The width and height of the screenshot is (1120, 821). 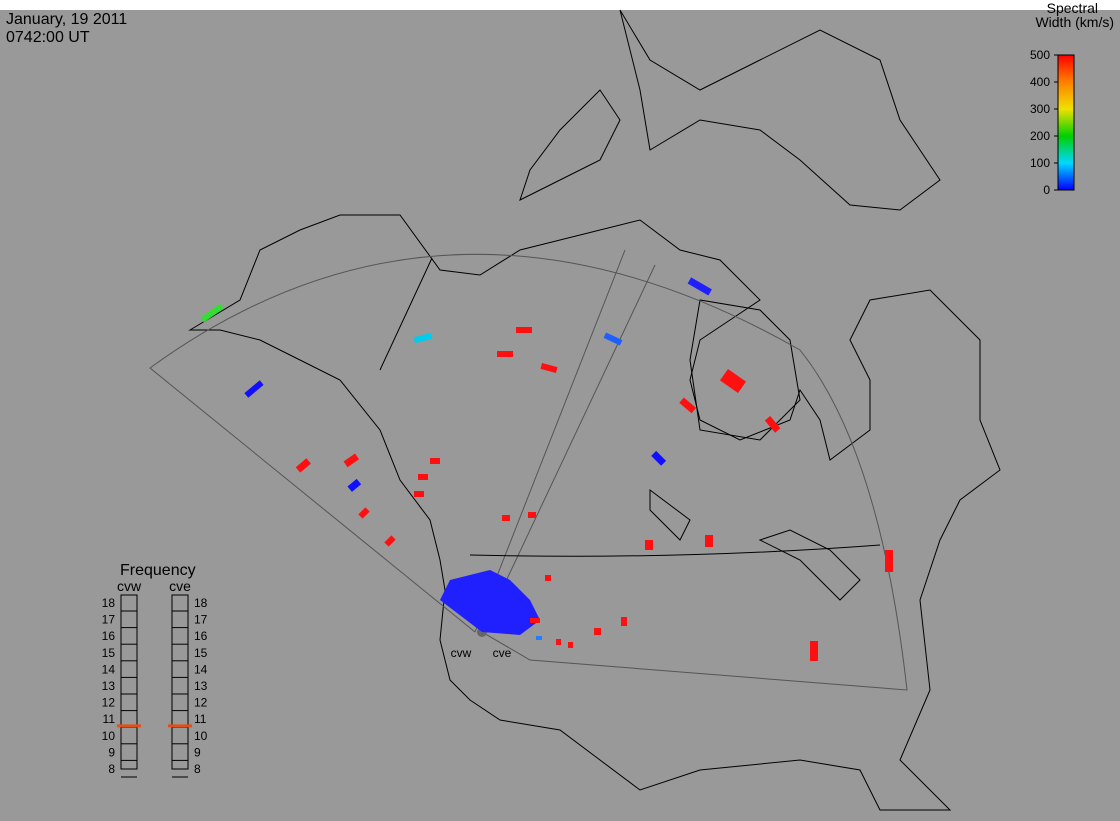 I want to click on frequency-title: Frequency, so click(x=158, y=570).